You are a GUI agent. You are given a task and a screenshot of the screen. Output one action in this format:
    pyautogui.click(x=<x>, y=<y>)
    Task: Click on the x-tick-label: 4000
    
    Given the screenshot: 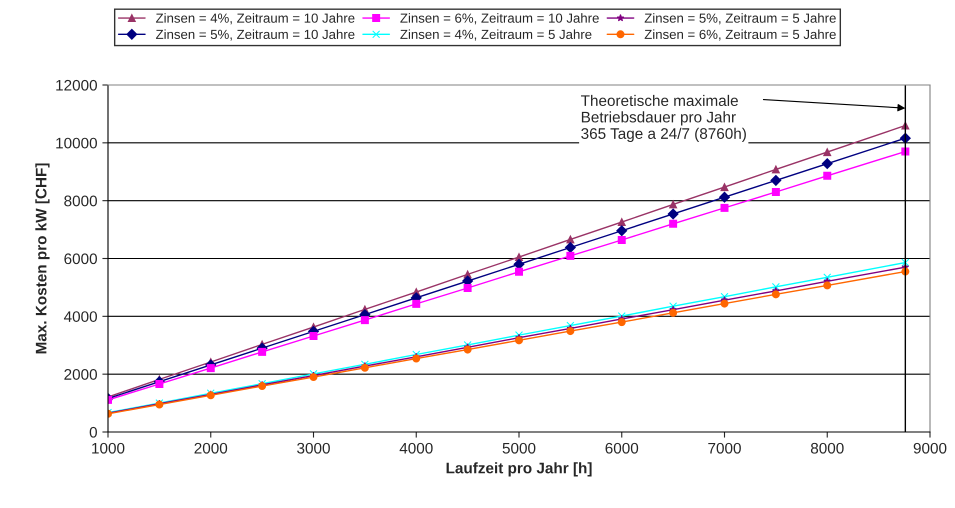 What is the action you would take?
    pyautogui.click(x=416, y=448)
    